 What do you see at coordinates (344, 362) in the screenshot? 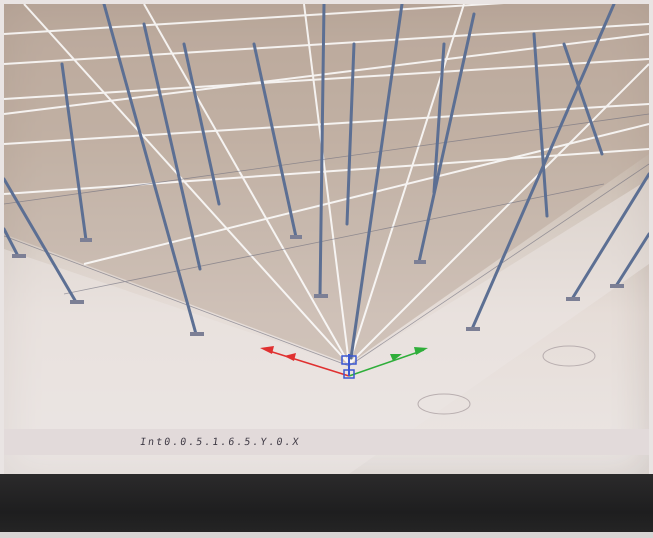
I see `axis-gizmo` at bounding box center [344, 362].